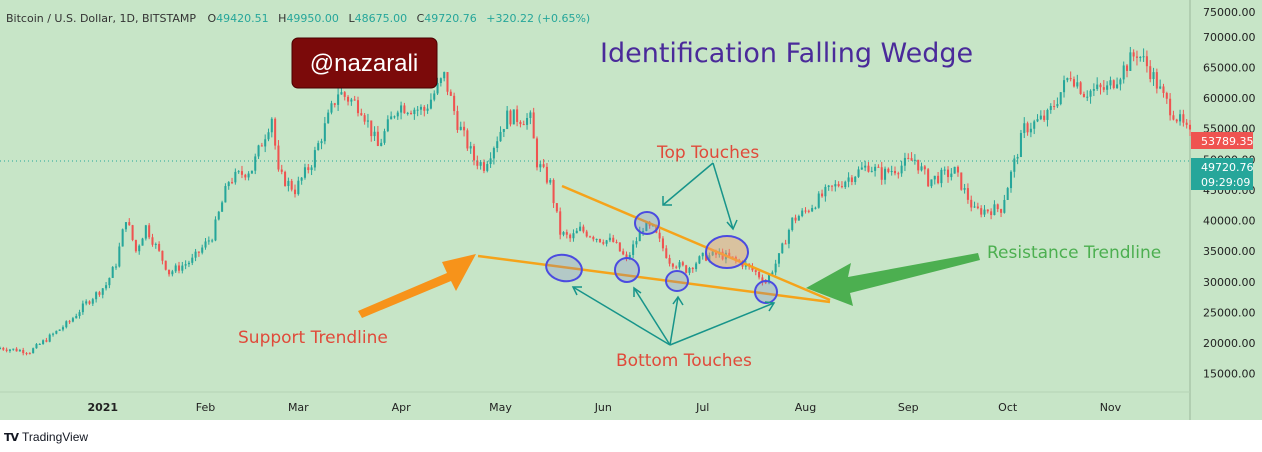 The width and height of the screenshot is (1262, 452). Describe the element at coordinates (908, 407) in the screenshot. I see `time-tick-label: Sep` at that location.